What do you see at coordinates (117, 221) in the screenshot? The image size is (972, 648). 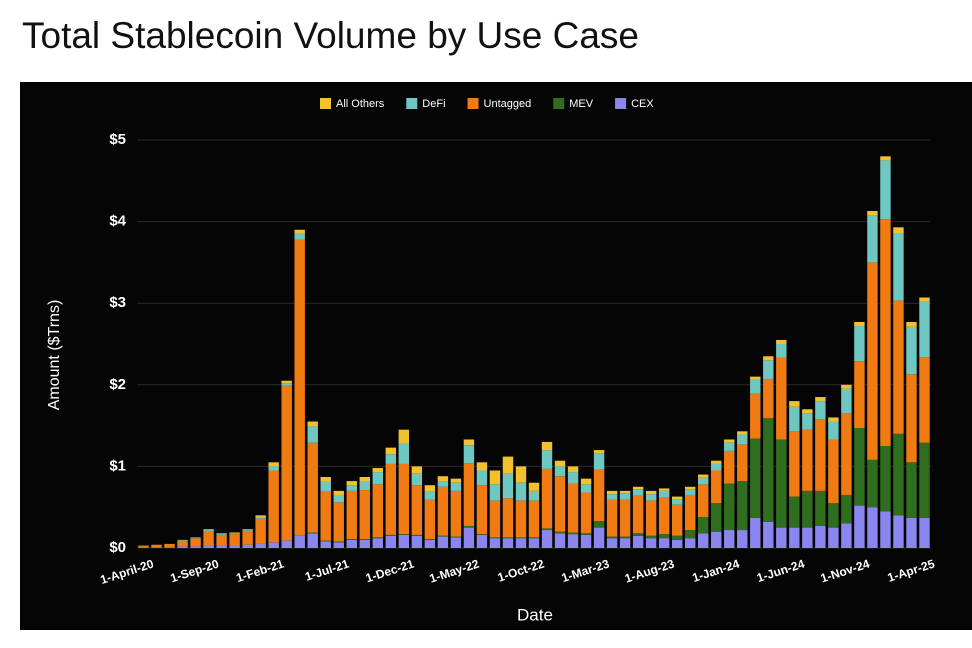 I see `y-tick-label: $4` at bounding box center [117, 221].